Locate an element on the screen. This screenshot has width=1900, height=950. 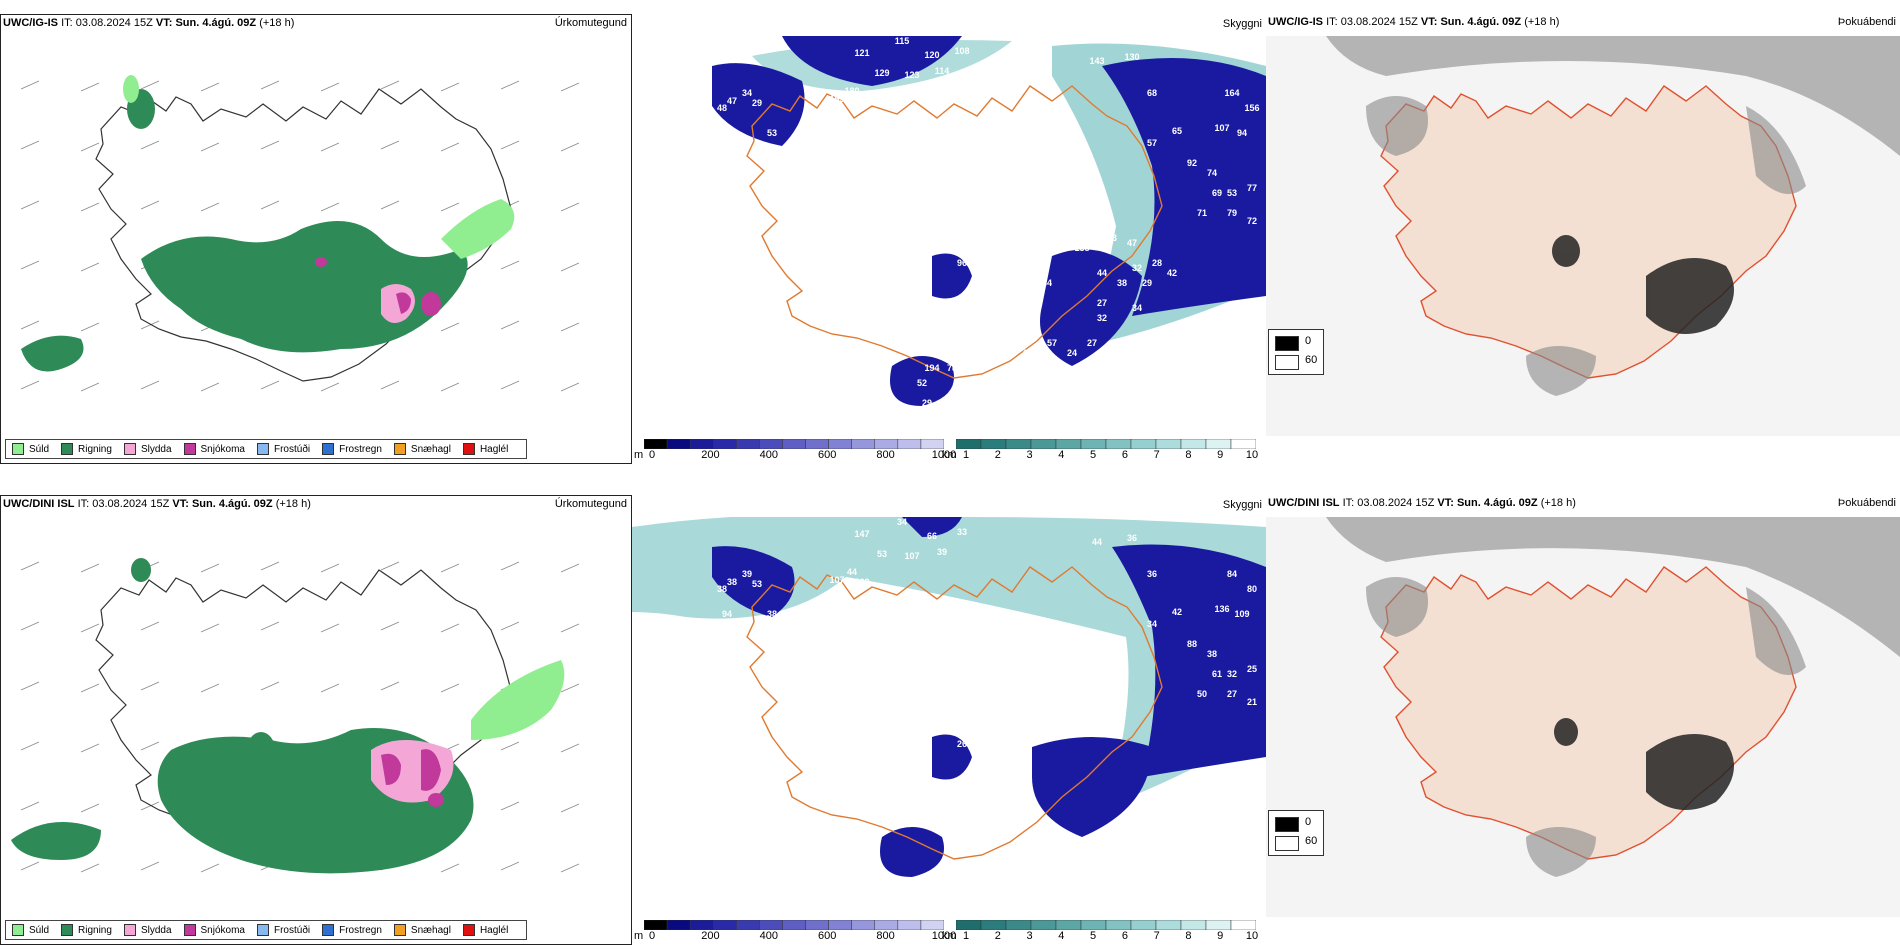
legend-item-frostudi: Frostúði is located at coordinates (283, 930).